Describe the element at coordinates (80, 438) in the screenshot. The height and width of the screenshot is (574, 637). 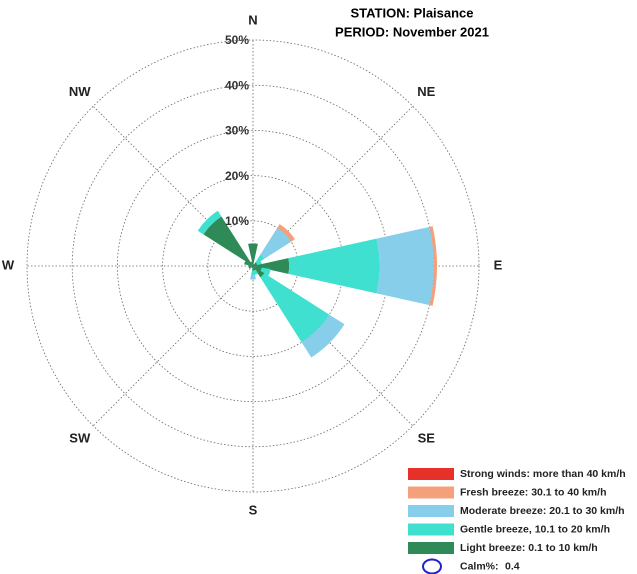
I see `direction-label: SW` at that location.